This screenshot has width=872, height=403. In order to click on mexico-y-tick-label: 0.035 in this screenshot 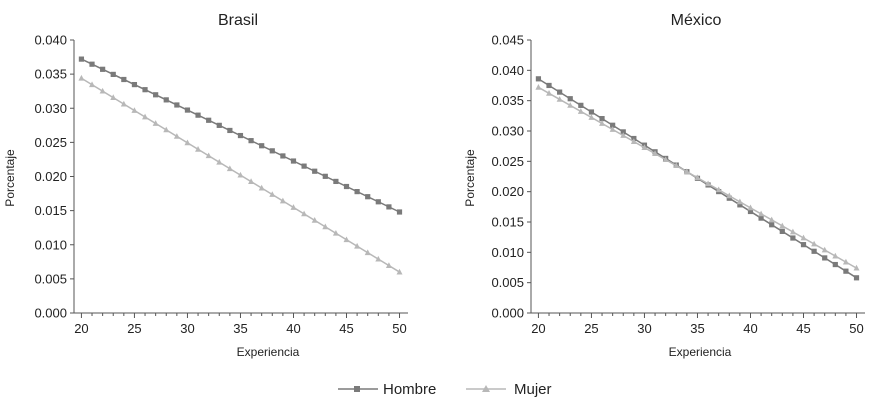, I will do `click(507, 100)`.